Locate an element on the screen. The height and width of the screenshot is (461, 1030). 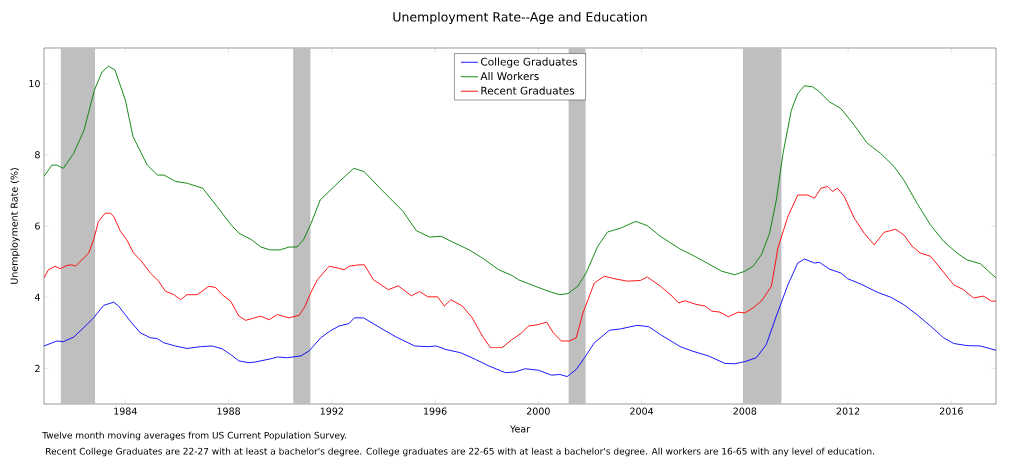
text: Recent College Graduates are 22-27 with at least a bachelor's degree. College graduates are 22-65 with at least a bachelor's degree. All workers are 16-65 with any level of education. is located at coordinates (460, 452).